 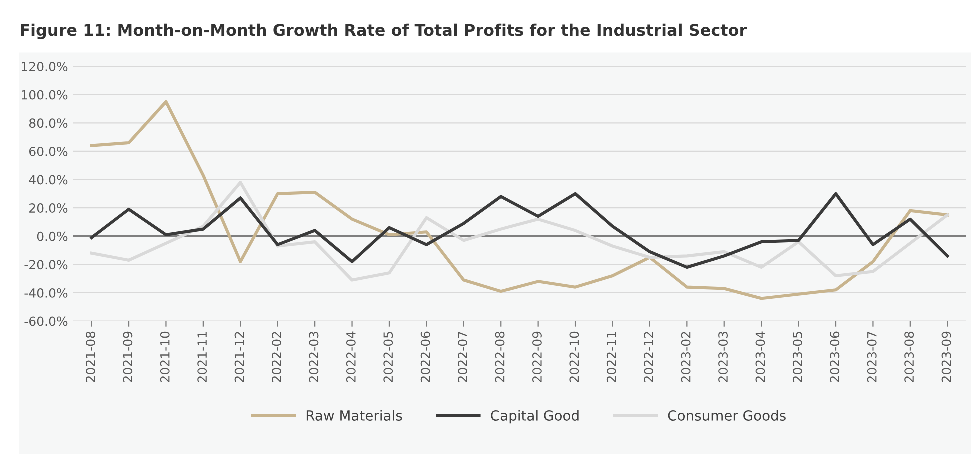 I want to click on x-tick-label: 2022-12, so click(x=649, y=357).